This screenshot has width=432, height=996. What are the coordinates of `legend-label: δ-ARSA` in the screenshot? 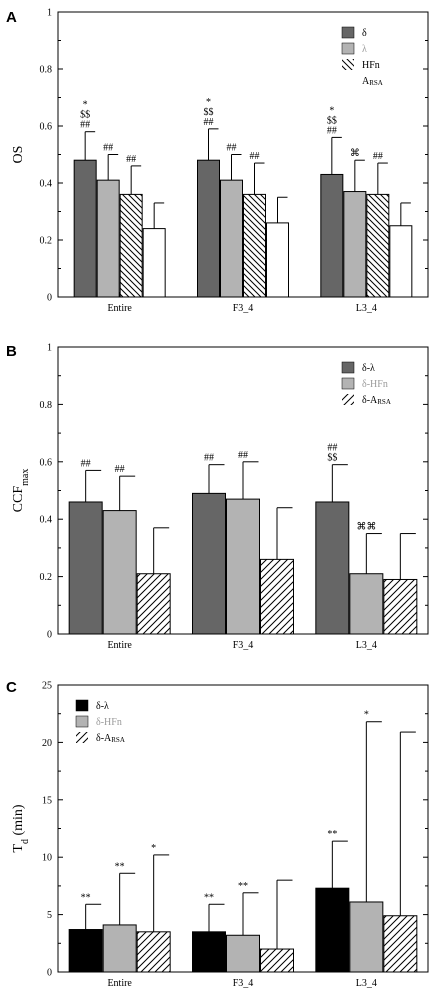 It's located at (110, 738).